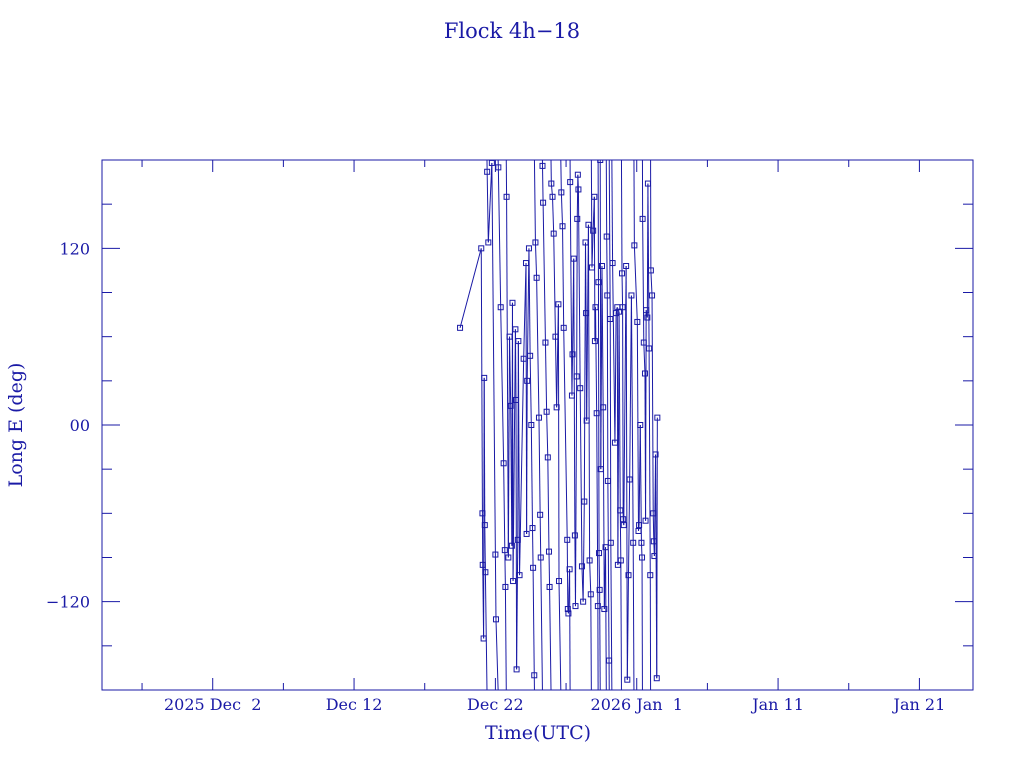  Describe the element at coordinates (637, 704) in the screenshot. I see `x-tick-label: 2026 Jan 1` at that location.